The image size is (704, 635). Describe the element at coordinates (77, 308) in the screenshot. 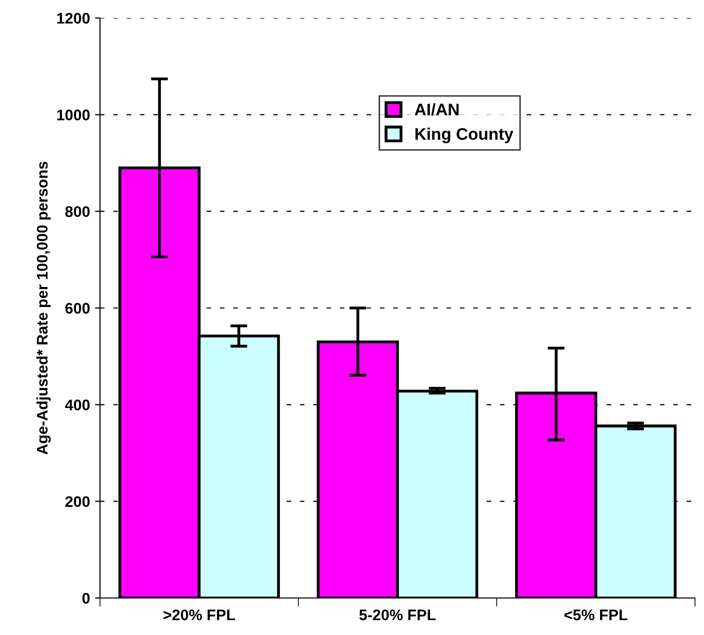

I see `y-tick-label: 600` at that location.